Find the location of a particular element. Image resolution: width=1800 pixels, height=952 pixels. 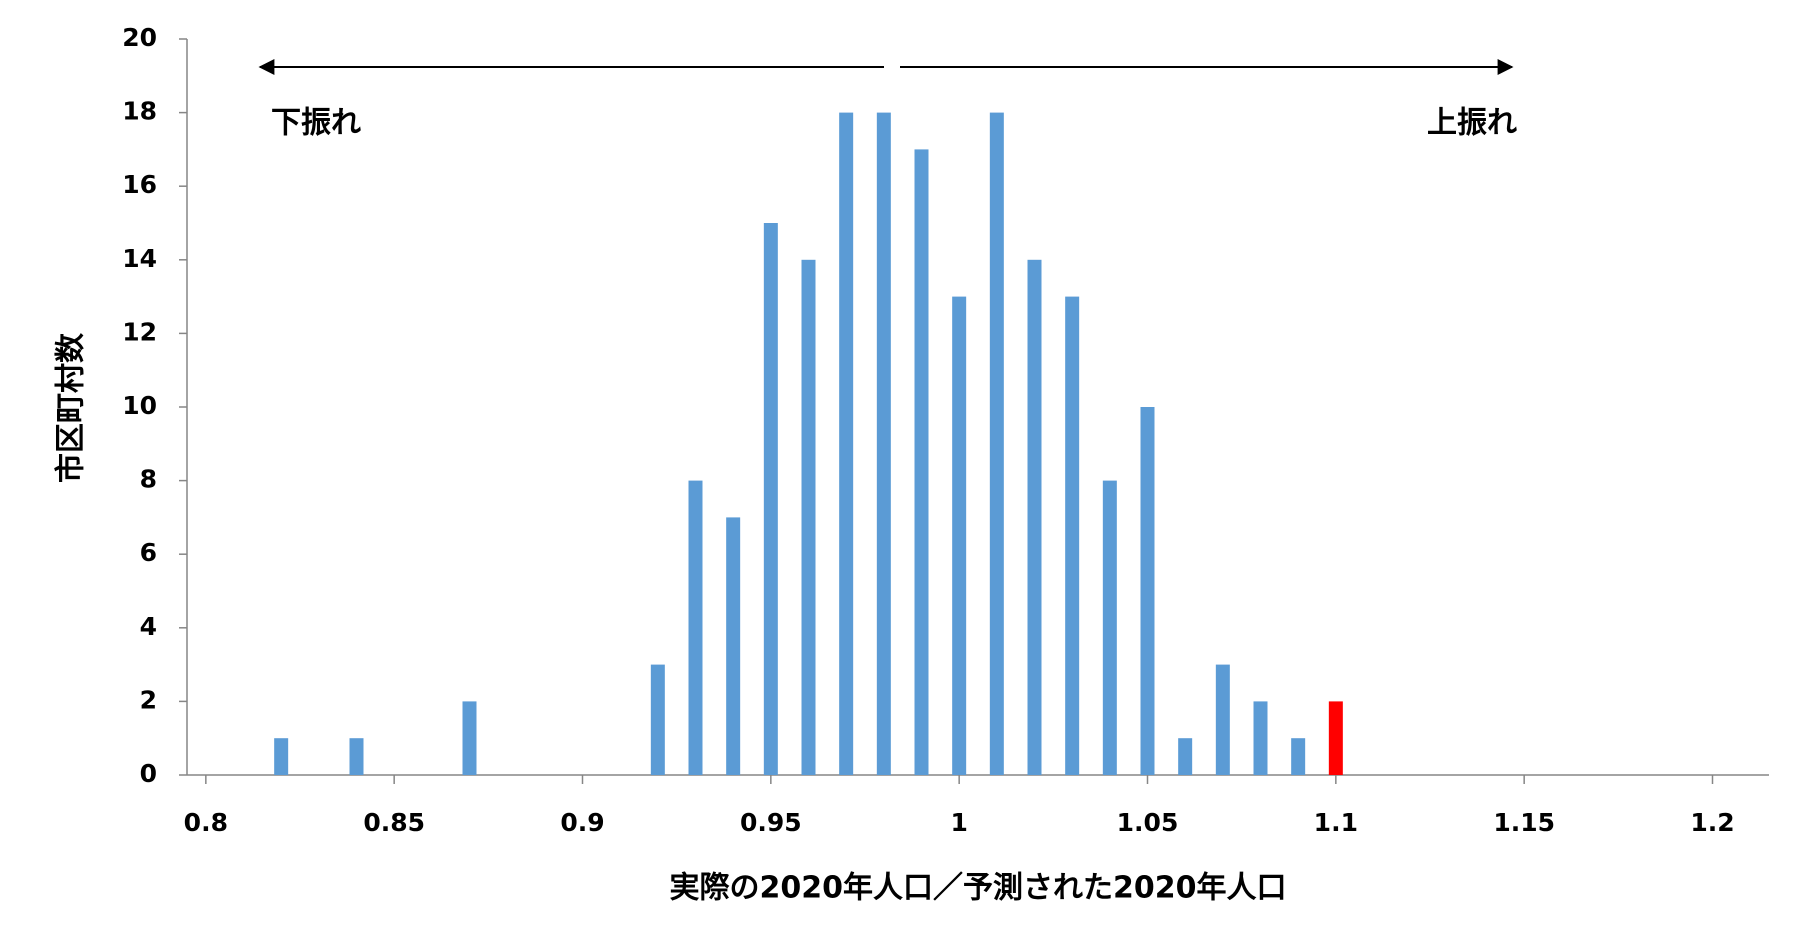

y-tick-label: 2 is located at coordinates (148, 699).